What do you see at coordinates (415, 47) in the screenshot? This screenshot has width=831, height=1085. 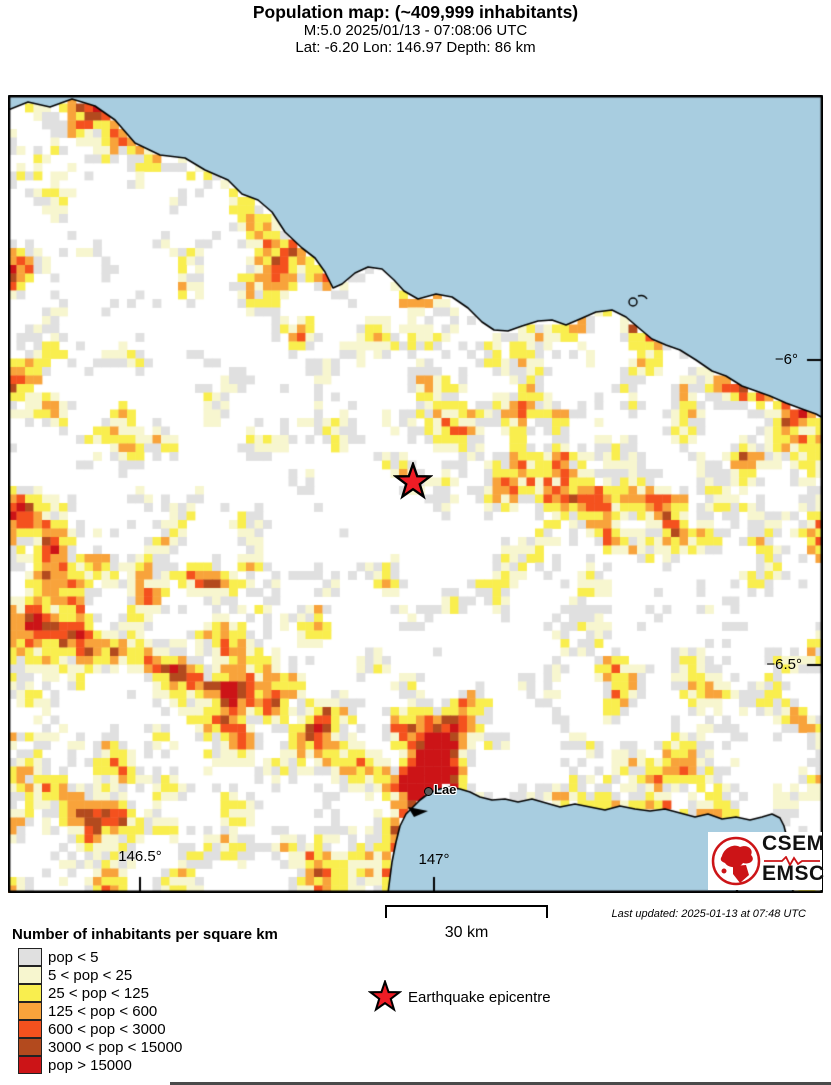 I see `subtitle-coordinates: Lat: -6.20 Lon: 146.97 Depth: 86 km` at bounding box center [415, 47].